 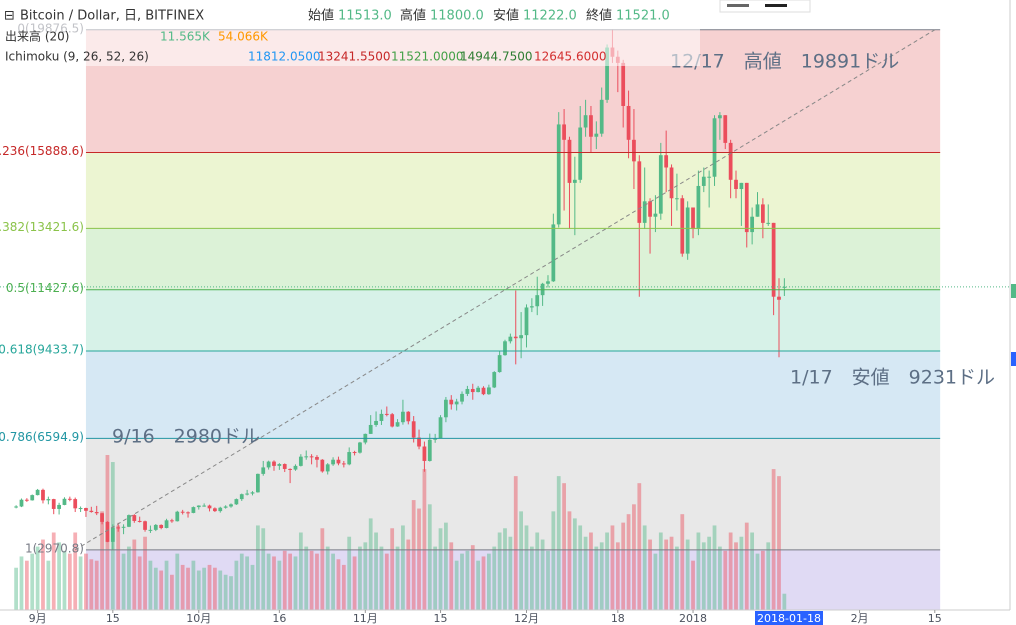 What do you see at coordinates (9, 16) in the screenshot?
I see `collapse-icon: ⊟` at bounding box center [9, 16].